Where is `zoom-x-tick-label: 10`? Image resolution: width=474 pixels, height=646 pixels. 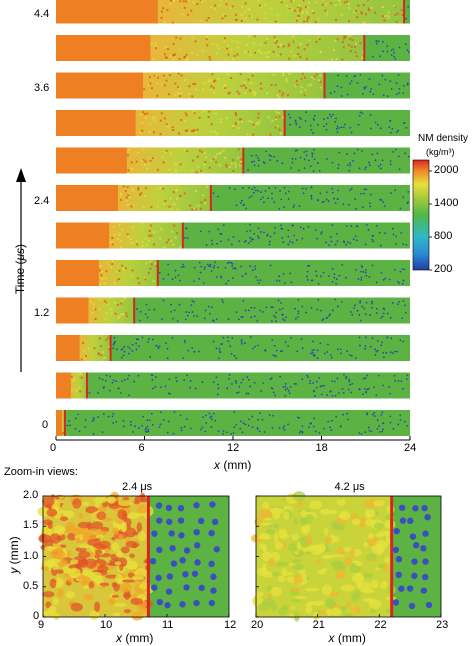
zoom-x-tick-label: 10 is located at coordinates (106, 625).